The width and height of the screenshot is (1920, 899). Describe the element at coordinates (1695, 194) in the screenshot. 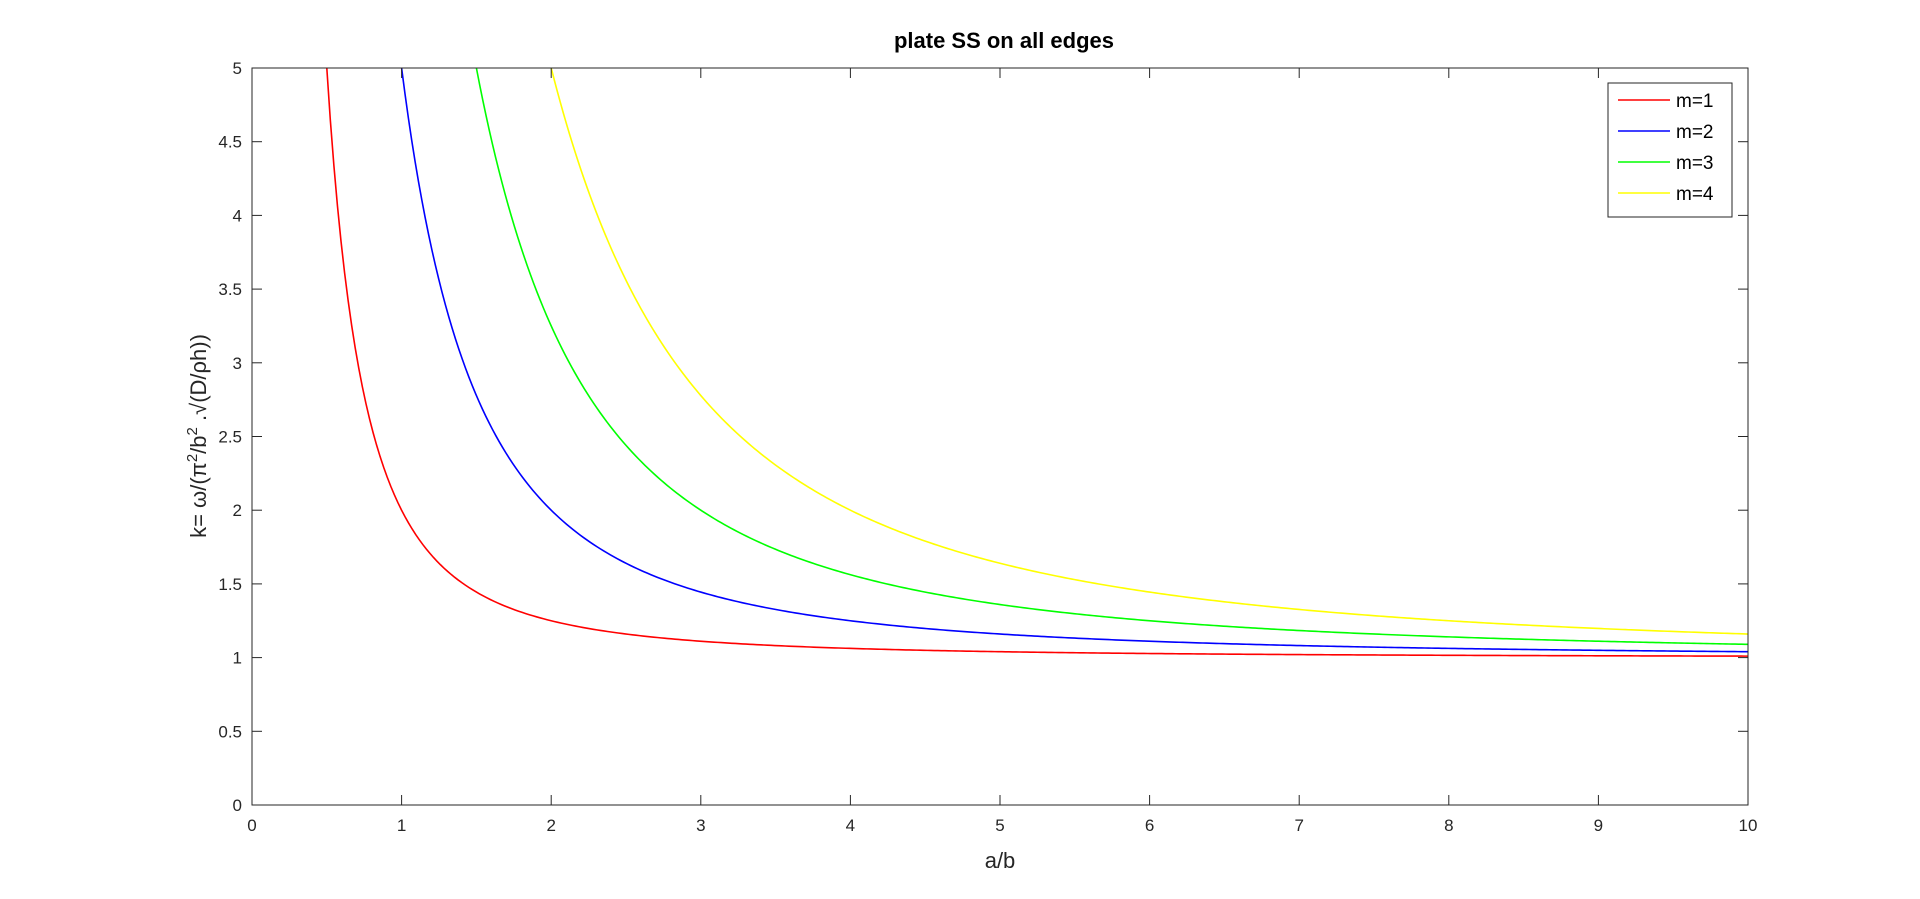

I see `legend-label: m=4` at that location.